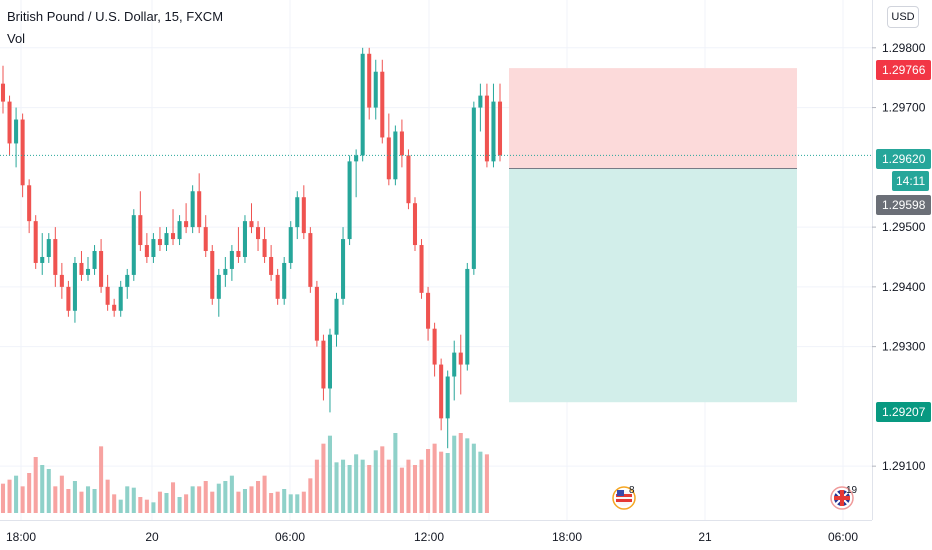 The width and height of the screenshot is (932, 550). Describe the element at coordinates (429, 537) in the screenshot. I see `time-tick-label: 12:00` at that location.